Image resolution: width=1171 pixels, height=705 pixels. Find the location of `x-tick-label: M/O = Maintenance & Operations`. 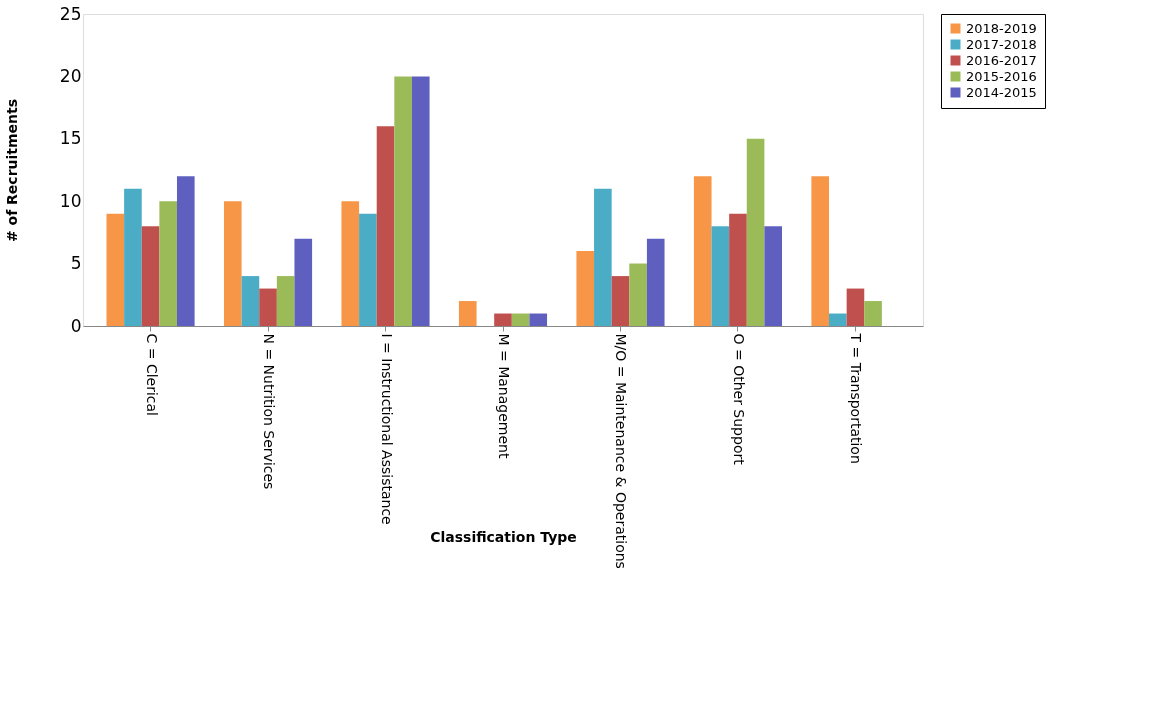

x-tick-label: M/O = Maintenance & Operations is located at coordinates (621, 451).